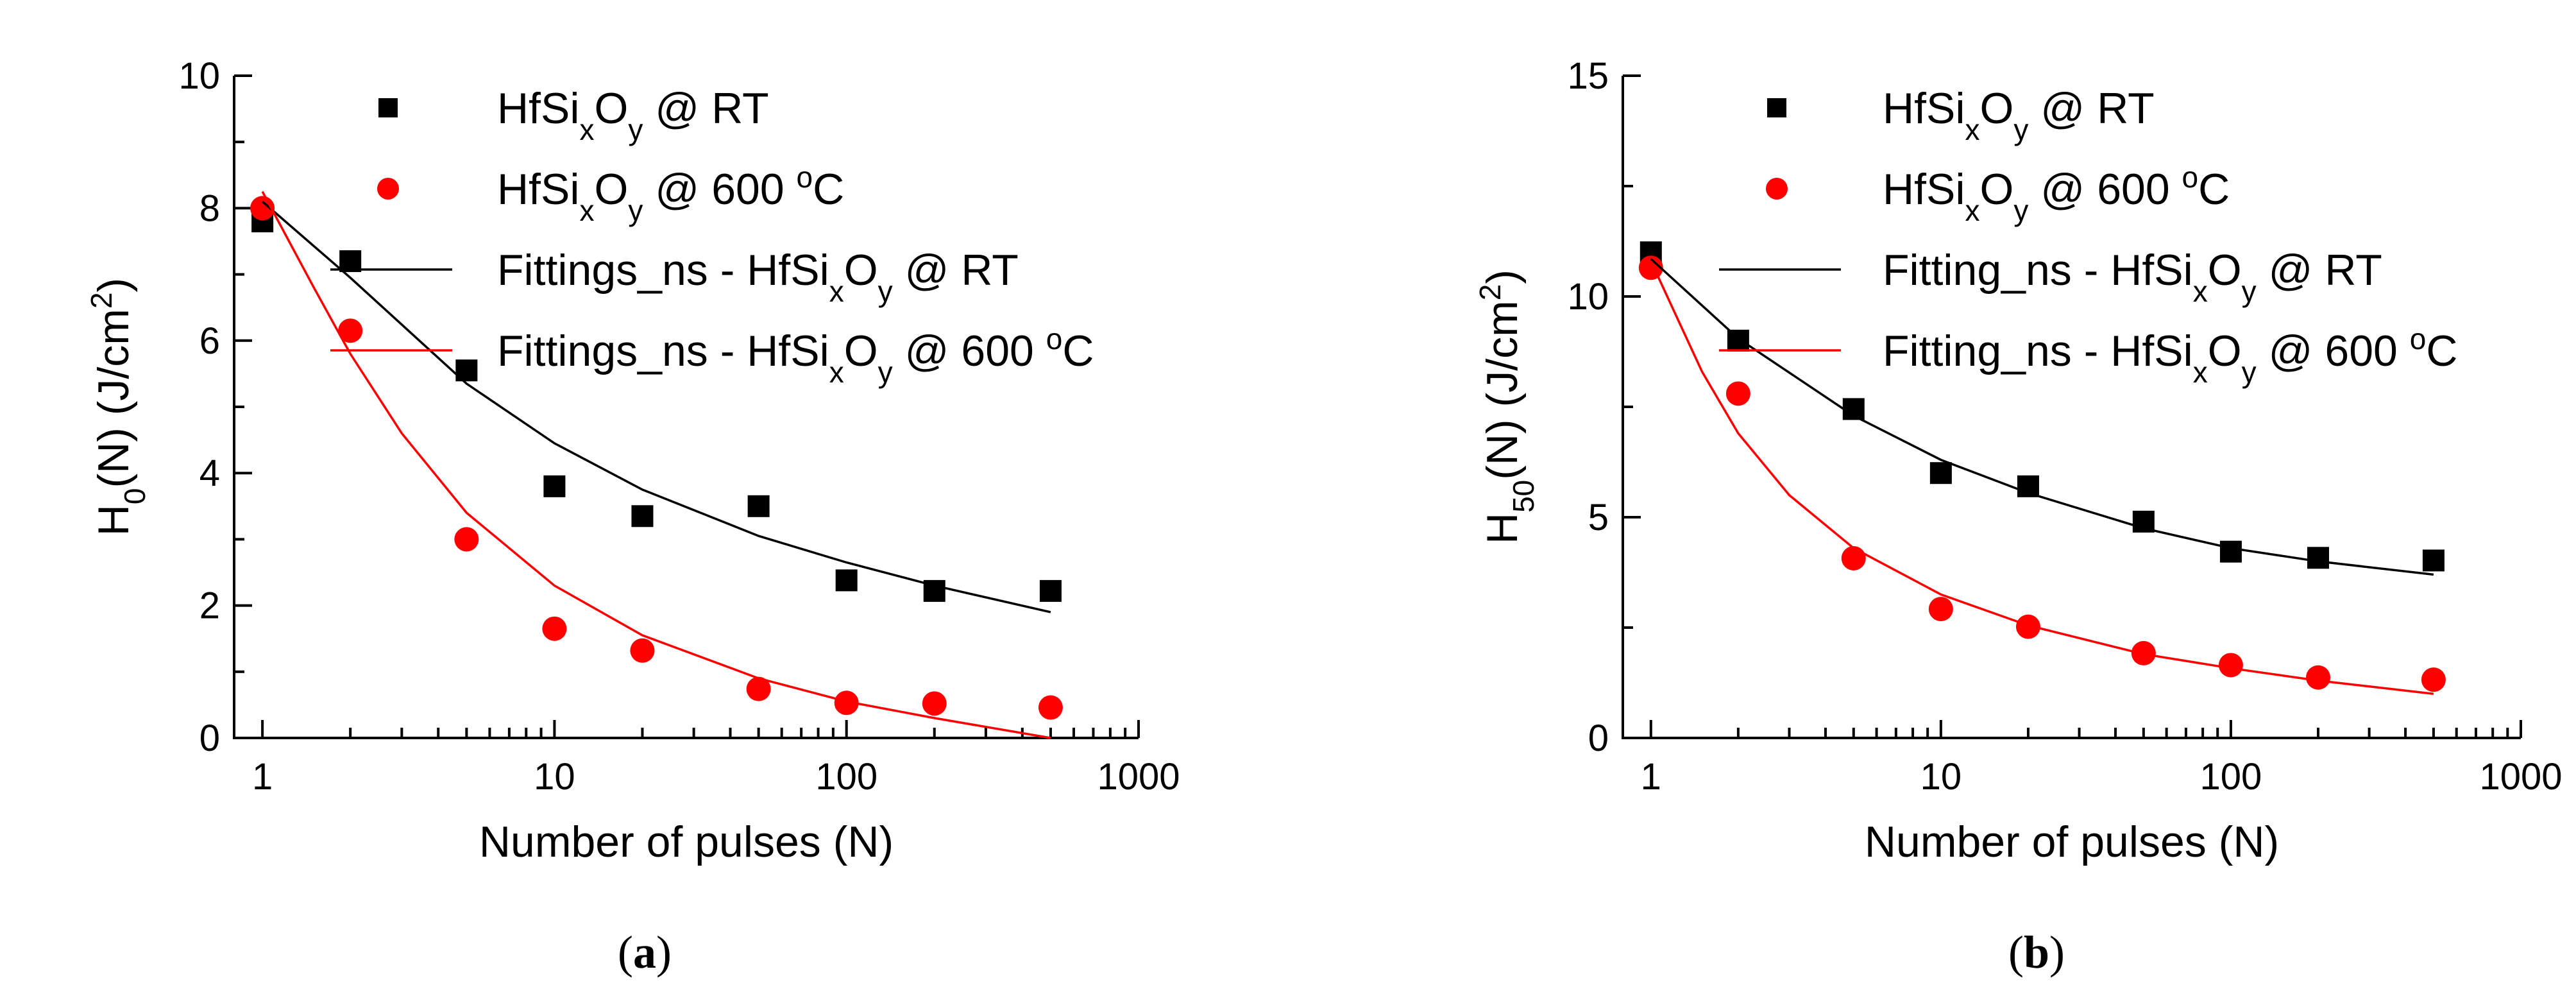 The image size is (2576, 994). Describe the element at coordinates (209, 208) in the screenshot. I see `y-tick-label: 8` at that location.